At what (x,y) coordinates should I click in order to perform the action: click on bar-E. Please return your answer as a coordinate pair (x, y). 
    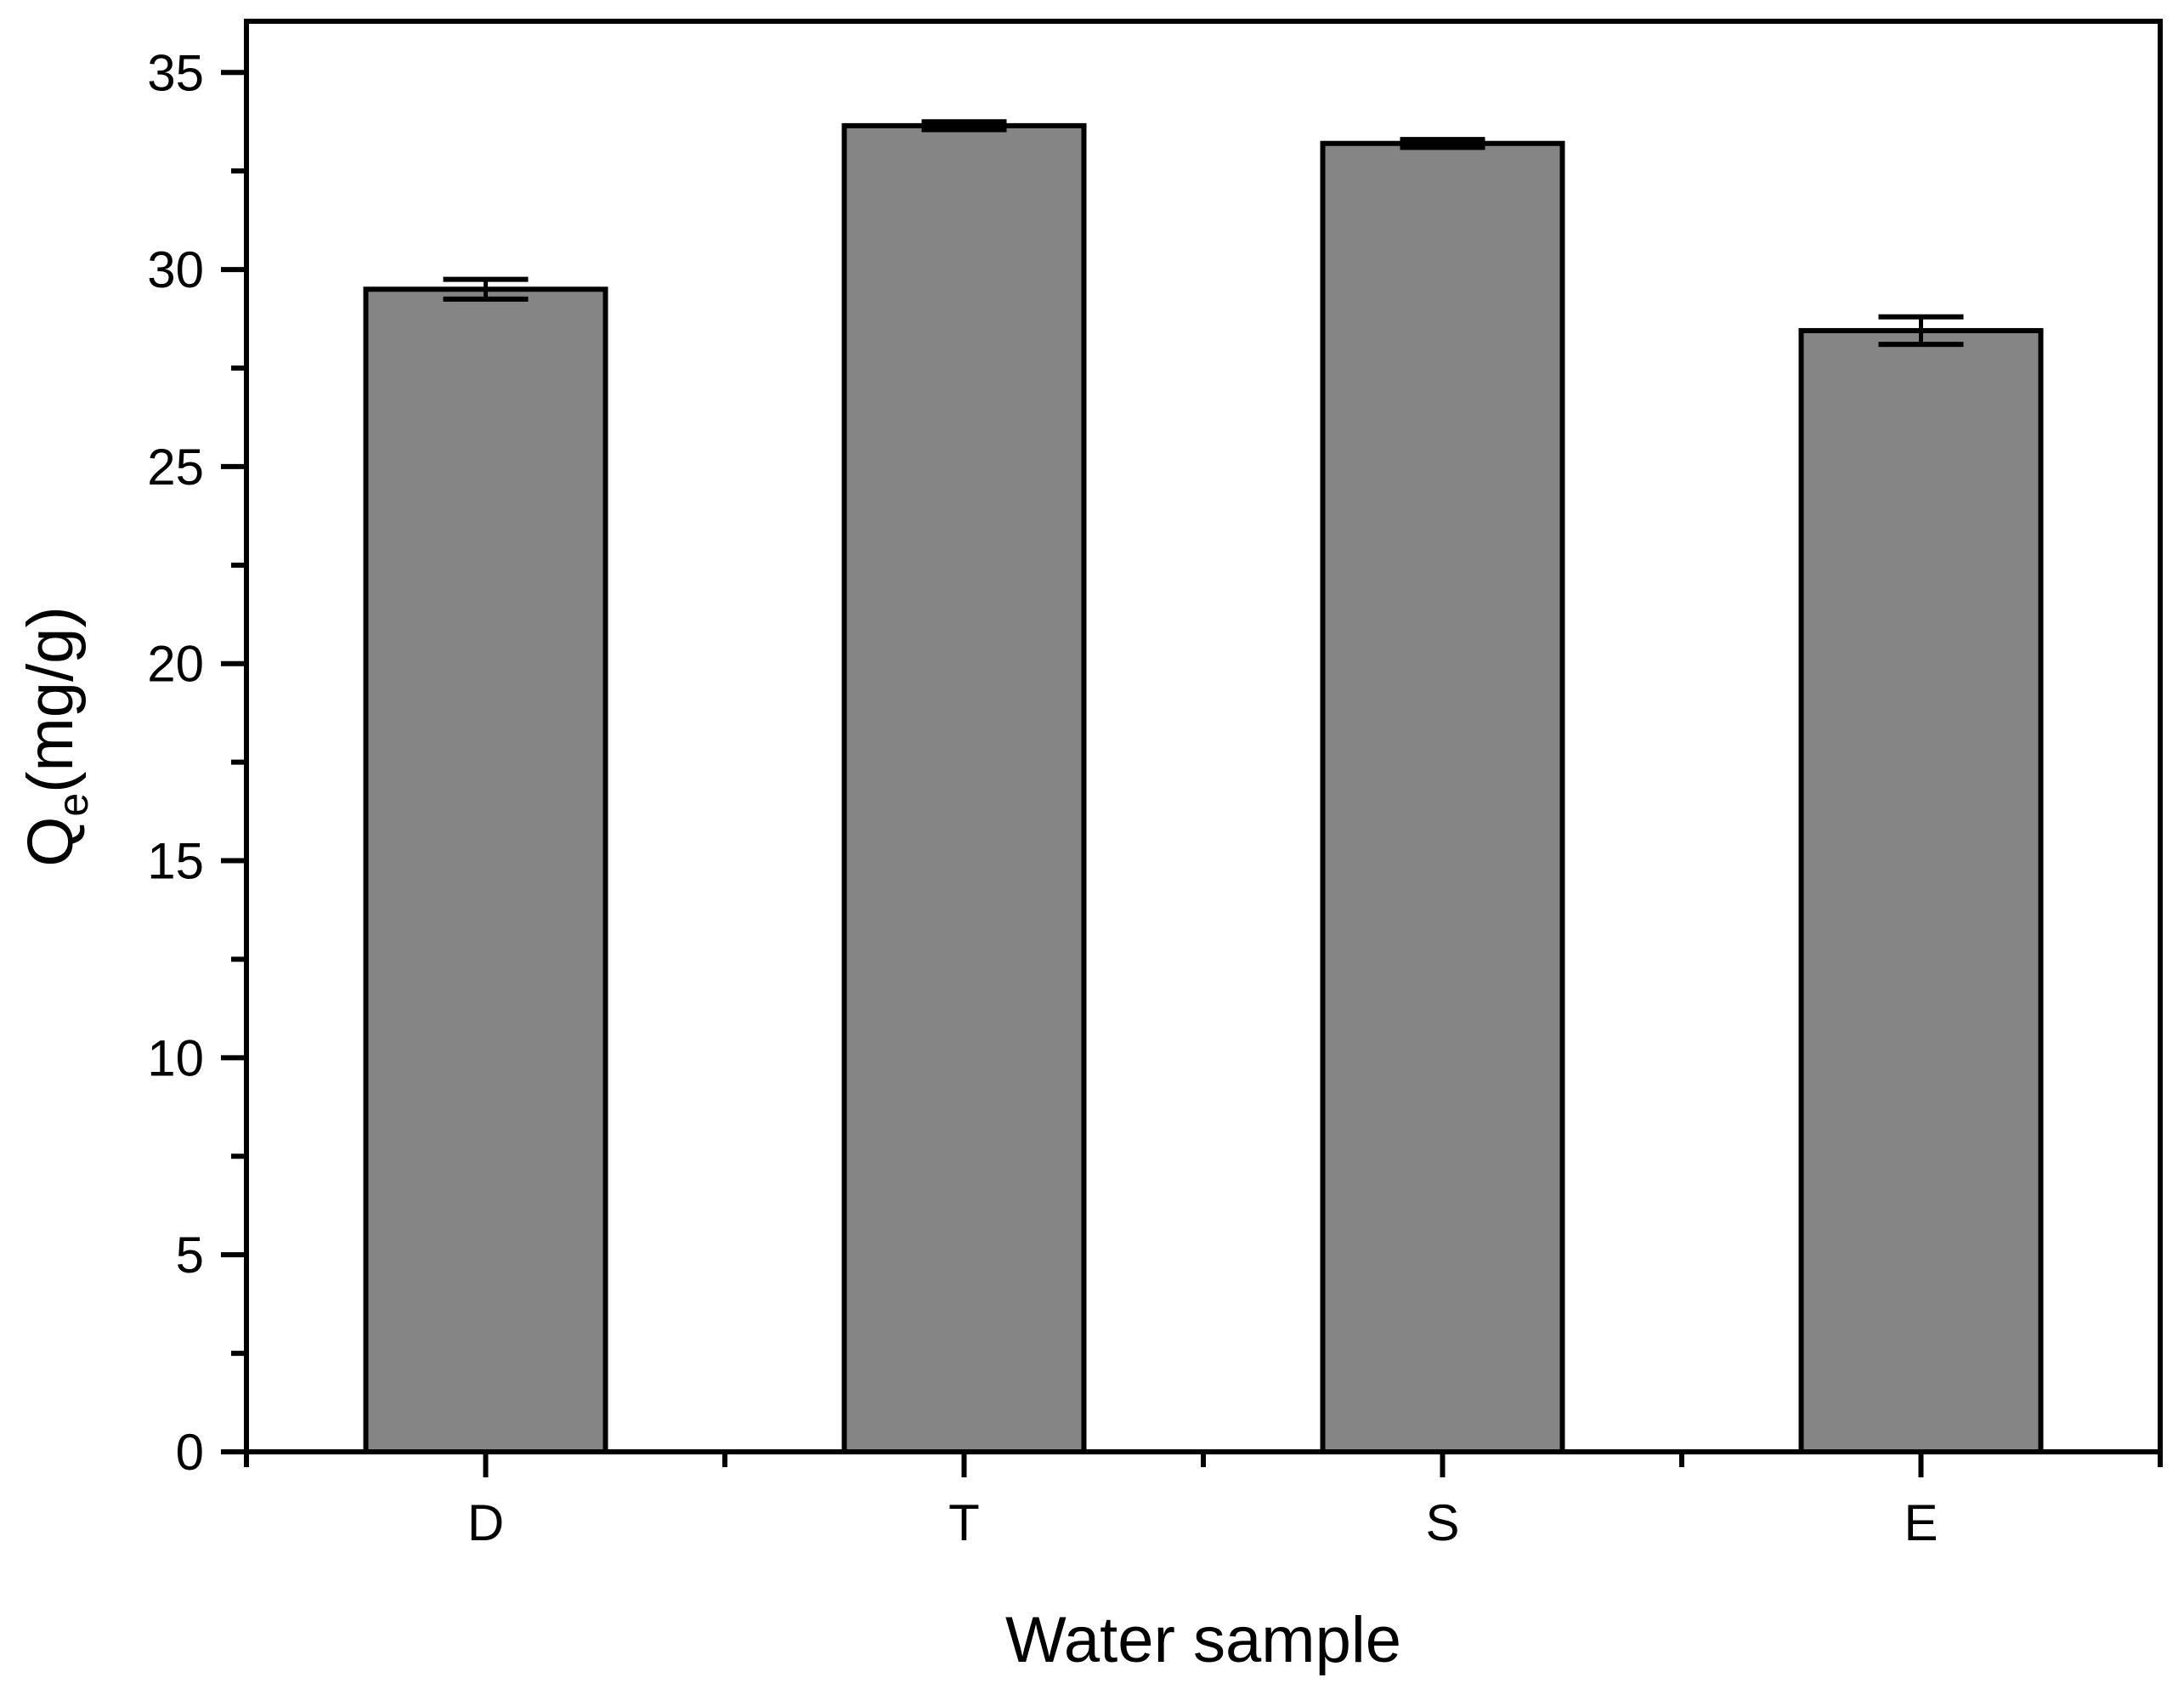
    Looking at the image, I should click on (1921, 890).